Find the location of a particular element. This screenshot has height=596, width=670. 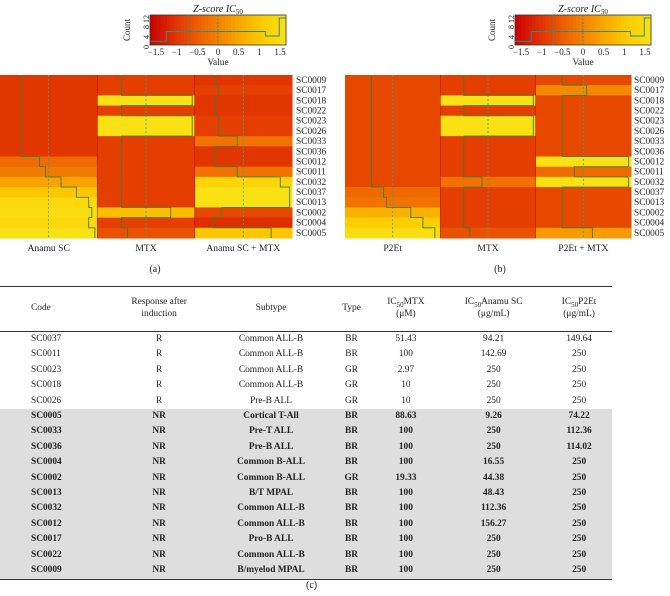

row-label: SC0005 is located at coordinates (311, 234).